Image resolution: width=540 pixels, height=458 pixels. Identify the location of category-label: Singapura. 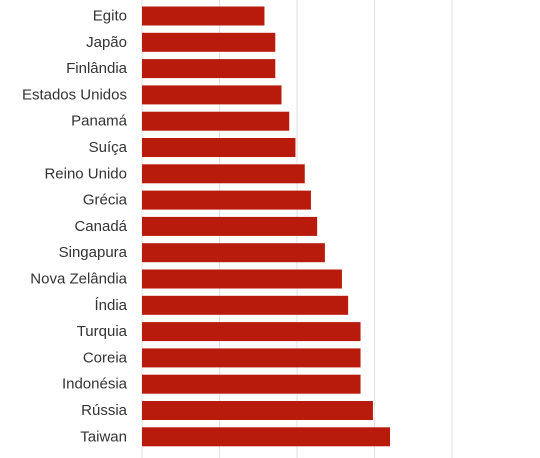
(93, 252).